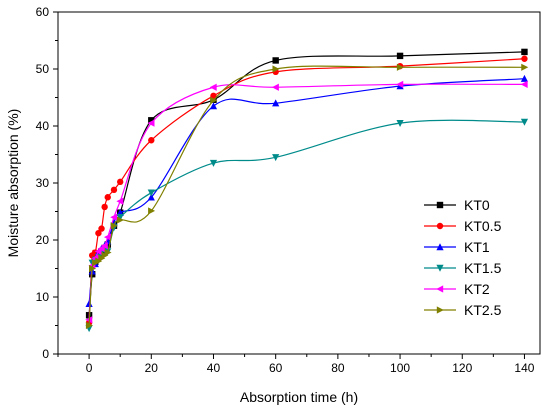 Image resolution: width=550 pixels, height=414 pixels. Describe the element at coordinates (457, 205) in the screenshot. I see `legend-item: KT0` at that location.